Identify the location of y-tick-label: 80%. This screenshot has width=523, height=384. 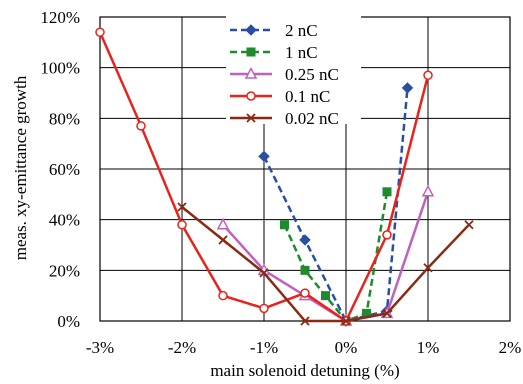
(64, 118).